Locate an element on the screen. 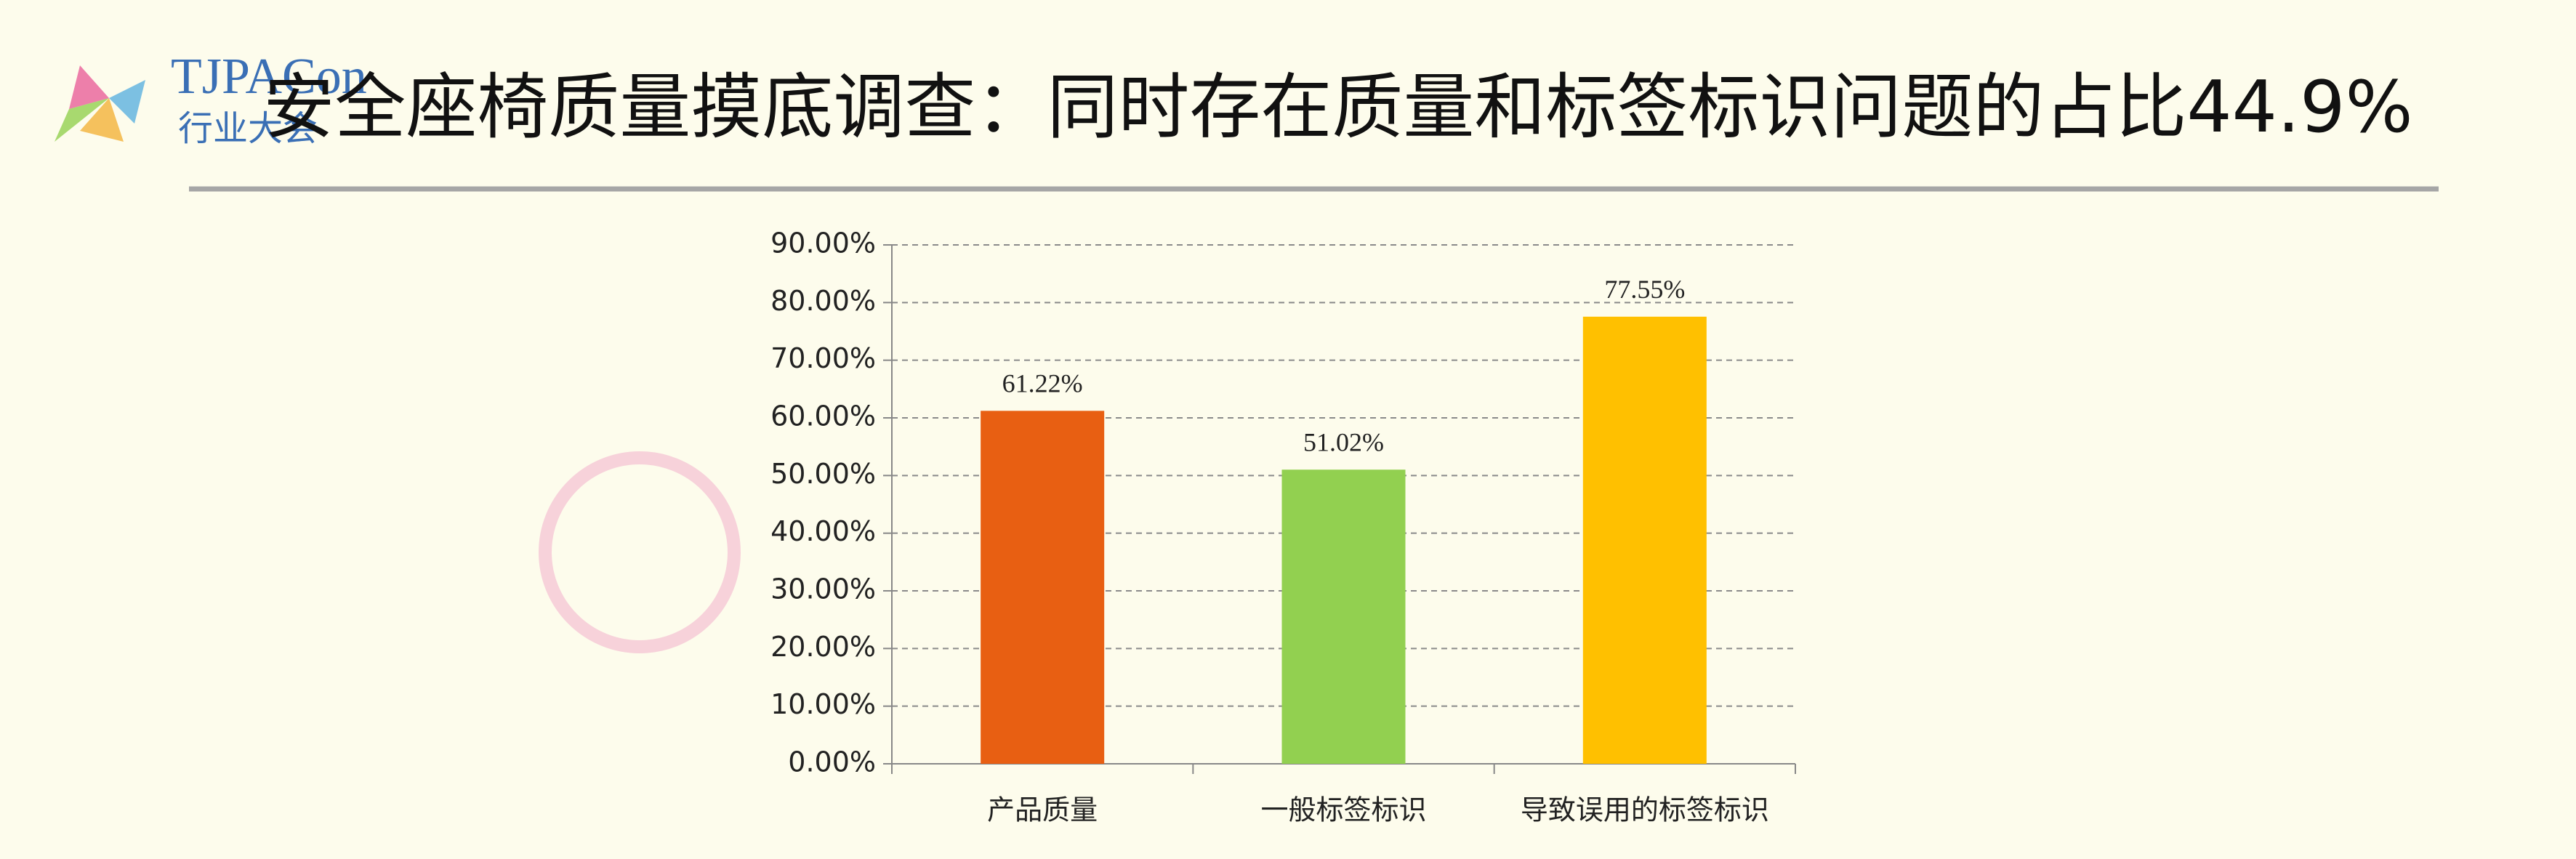 The height and width of the screenshot is (859, 2576). y-tick-label: 80.00% is located at coordinates (823, 301).